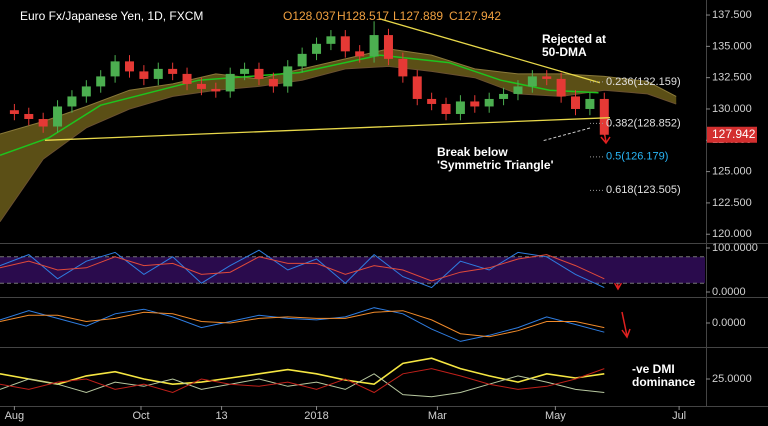 The height and width of the screenshot is (426, 768). What do you see at coordinates (732, 379) in the screenshot?
I see `y-tick-label: 25.0000` at bounding box center [732, 379].